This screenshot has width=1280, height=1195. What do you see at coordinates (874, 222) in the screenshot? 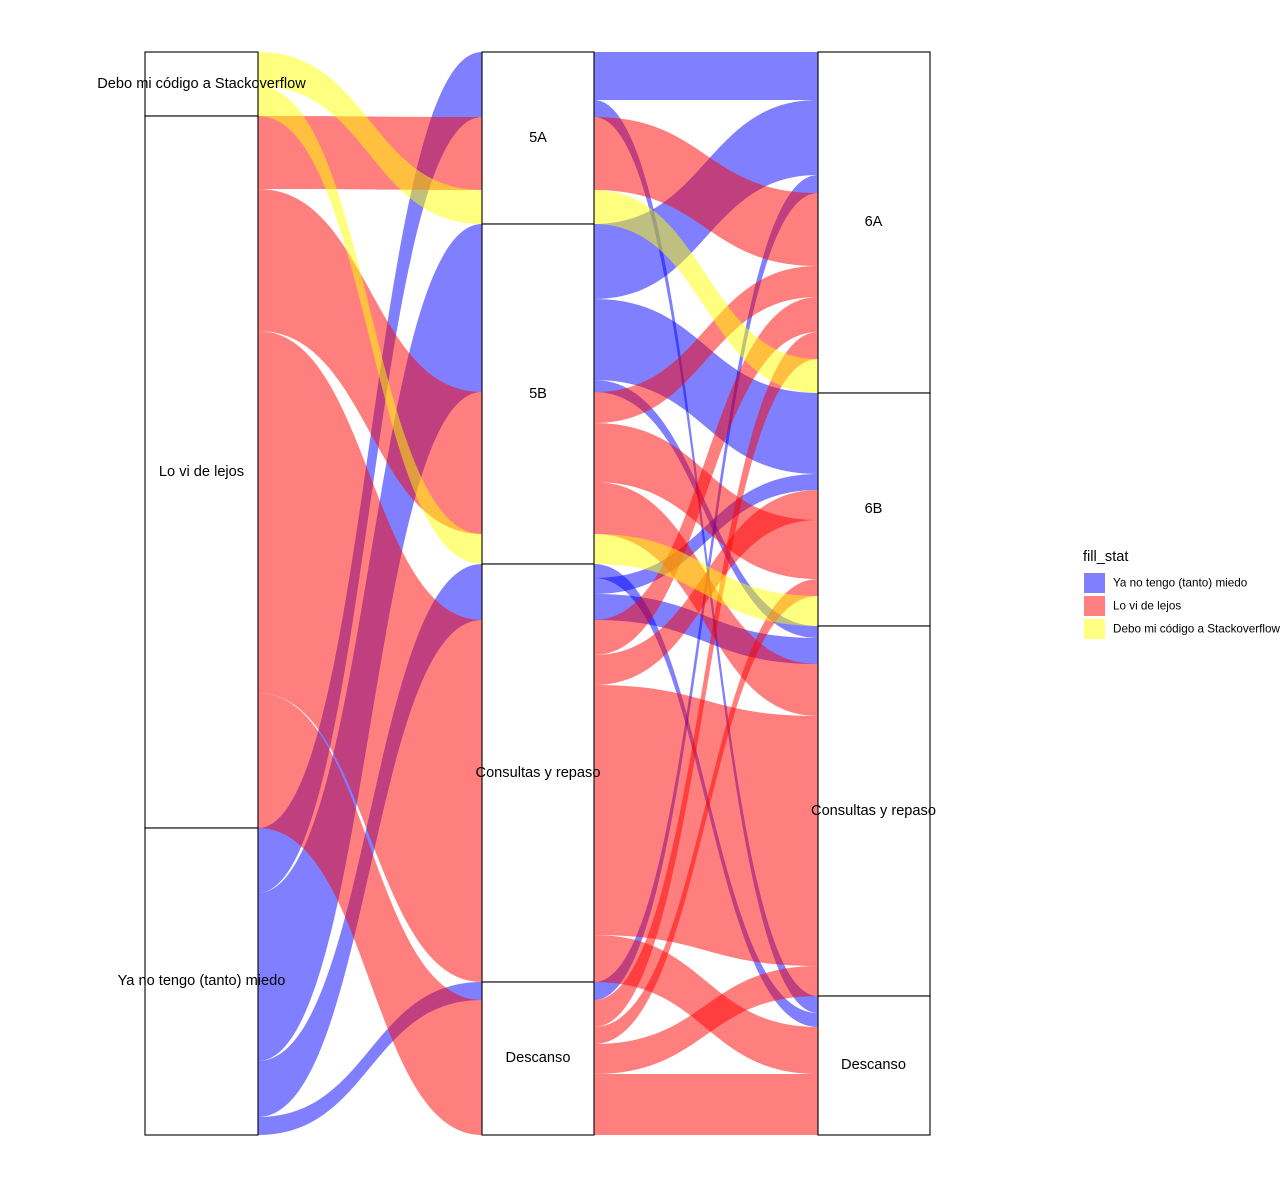
I see `svg-text: 6A` at bounding box center [874, 222].